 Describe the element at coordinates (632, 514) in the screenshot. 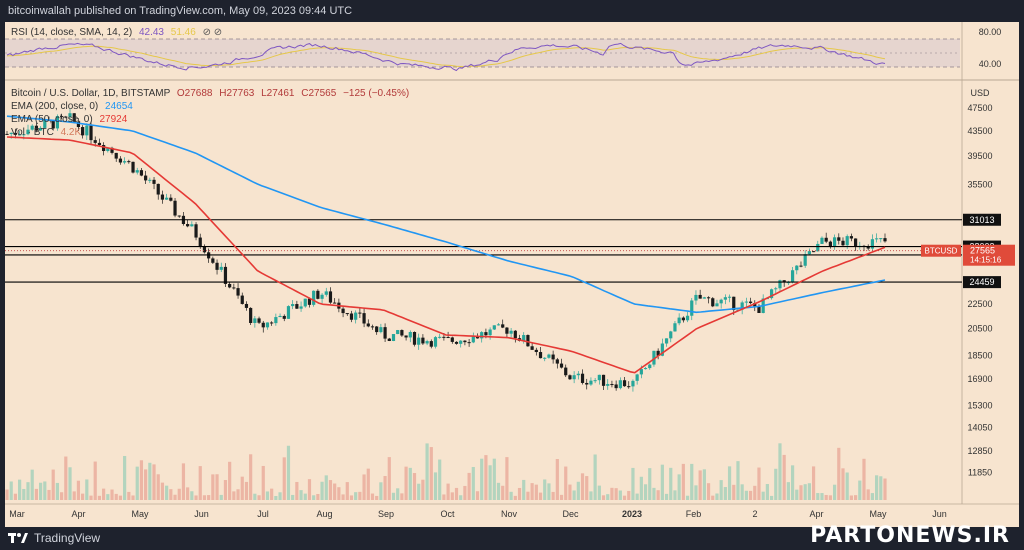

I see `time-axis-label: 2023` at that location.